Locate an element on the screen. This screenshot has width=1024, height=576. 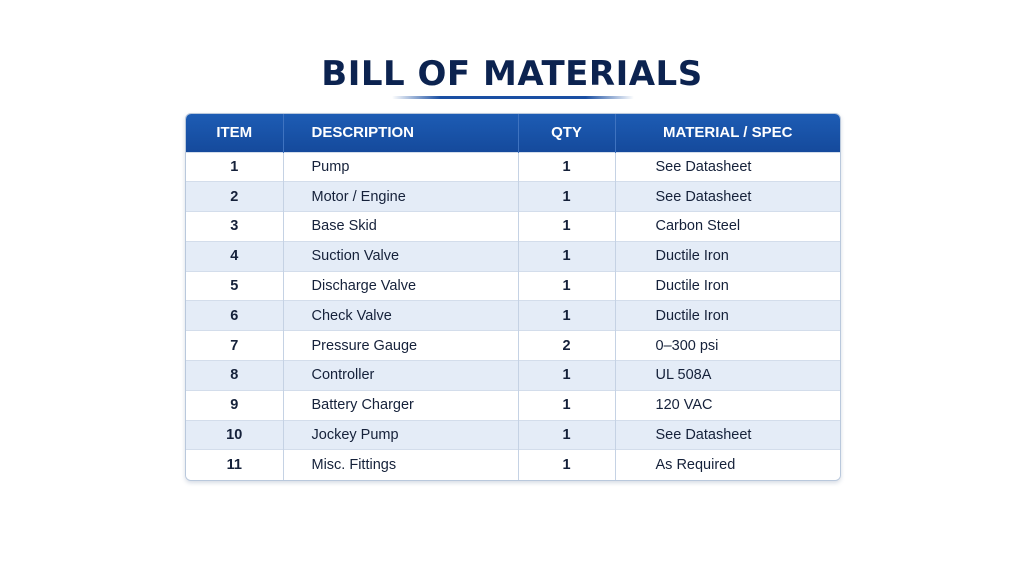
table-row: 1 Pump 1 See Datasheet is located at coordinates (513, 166).